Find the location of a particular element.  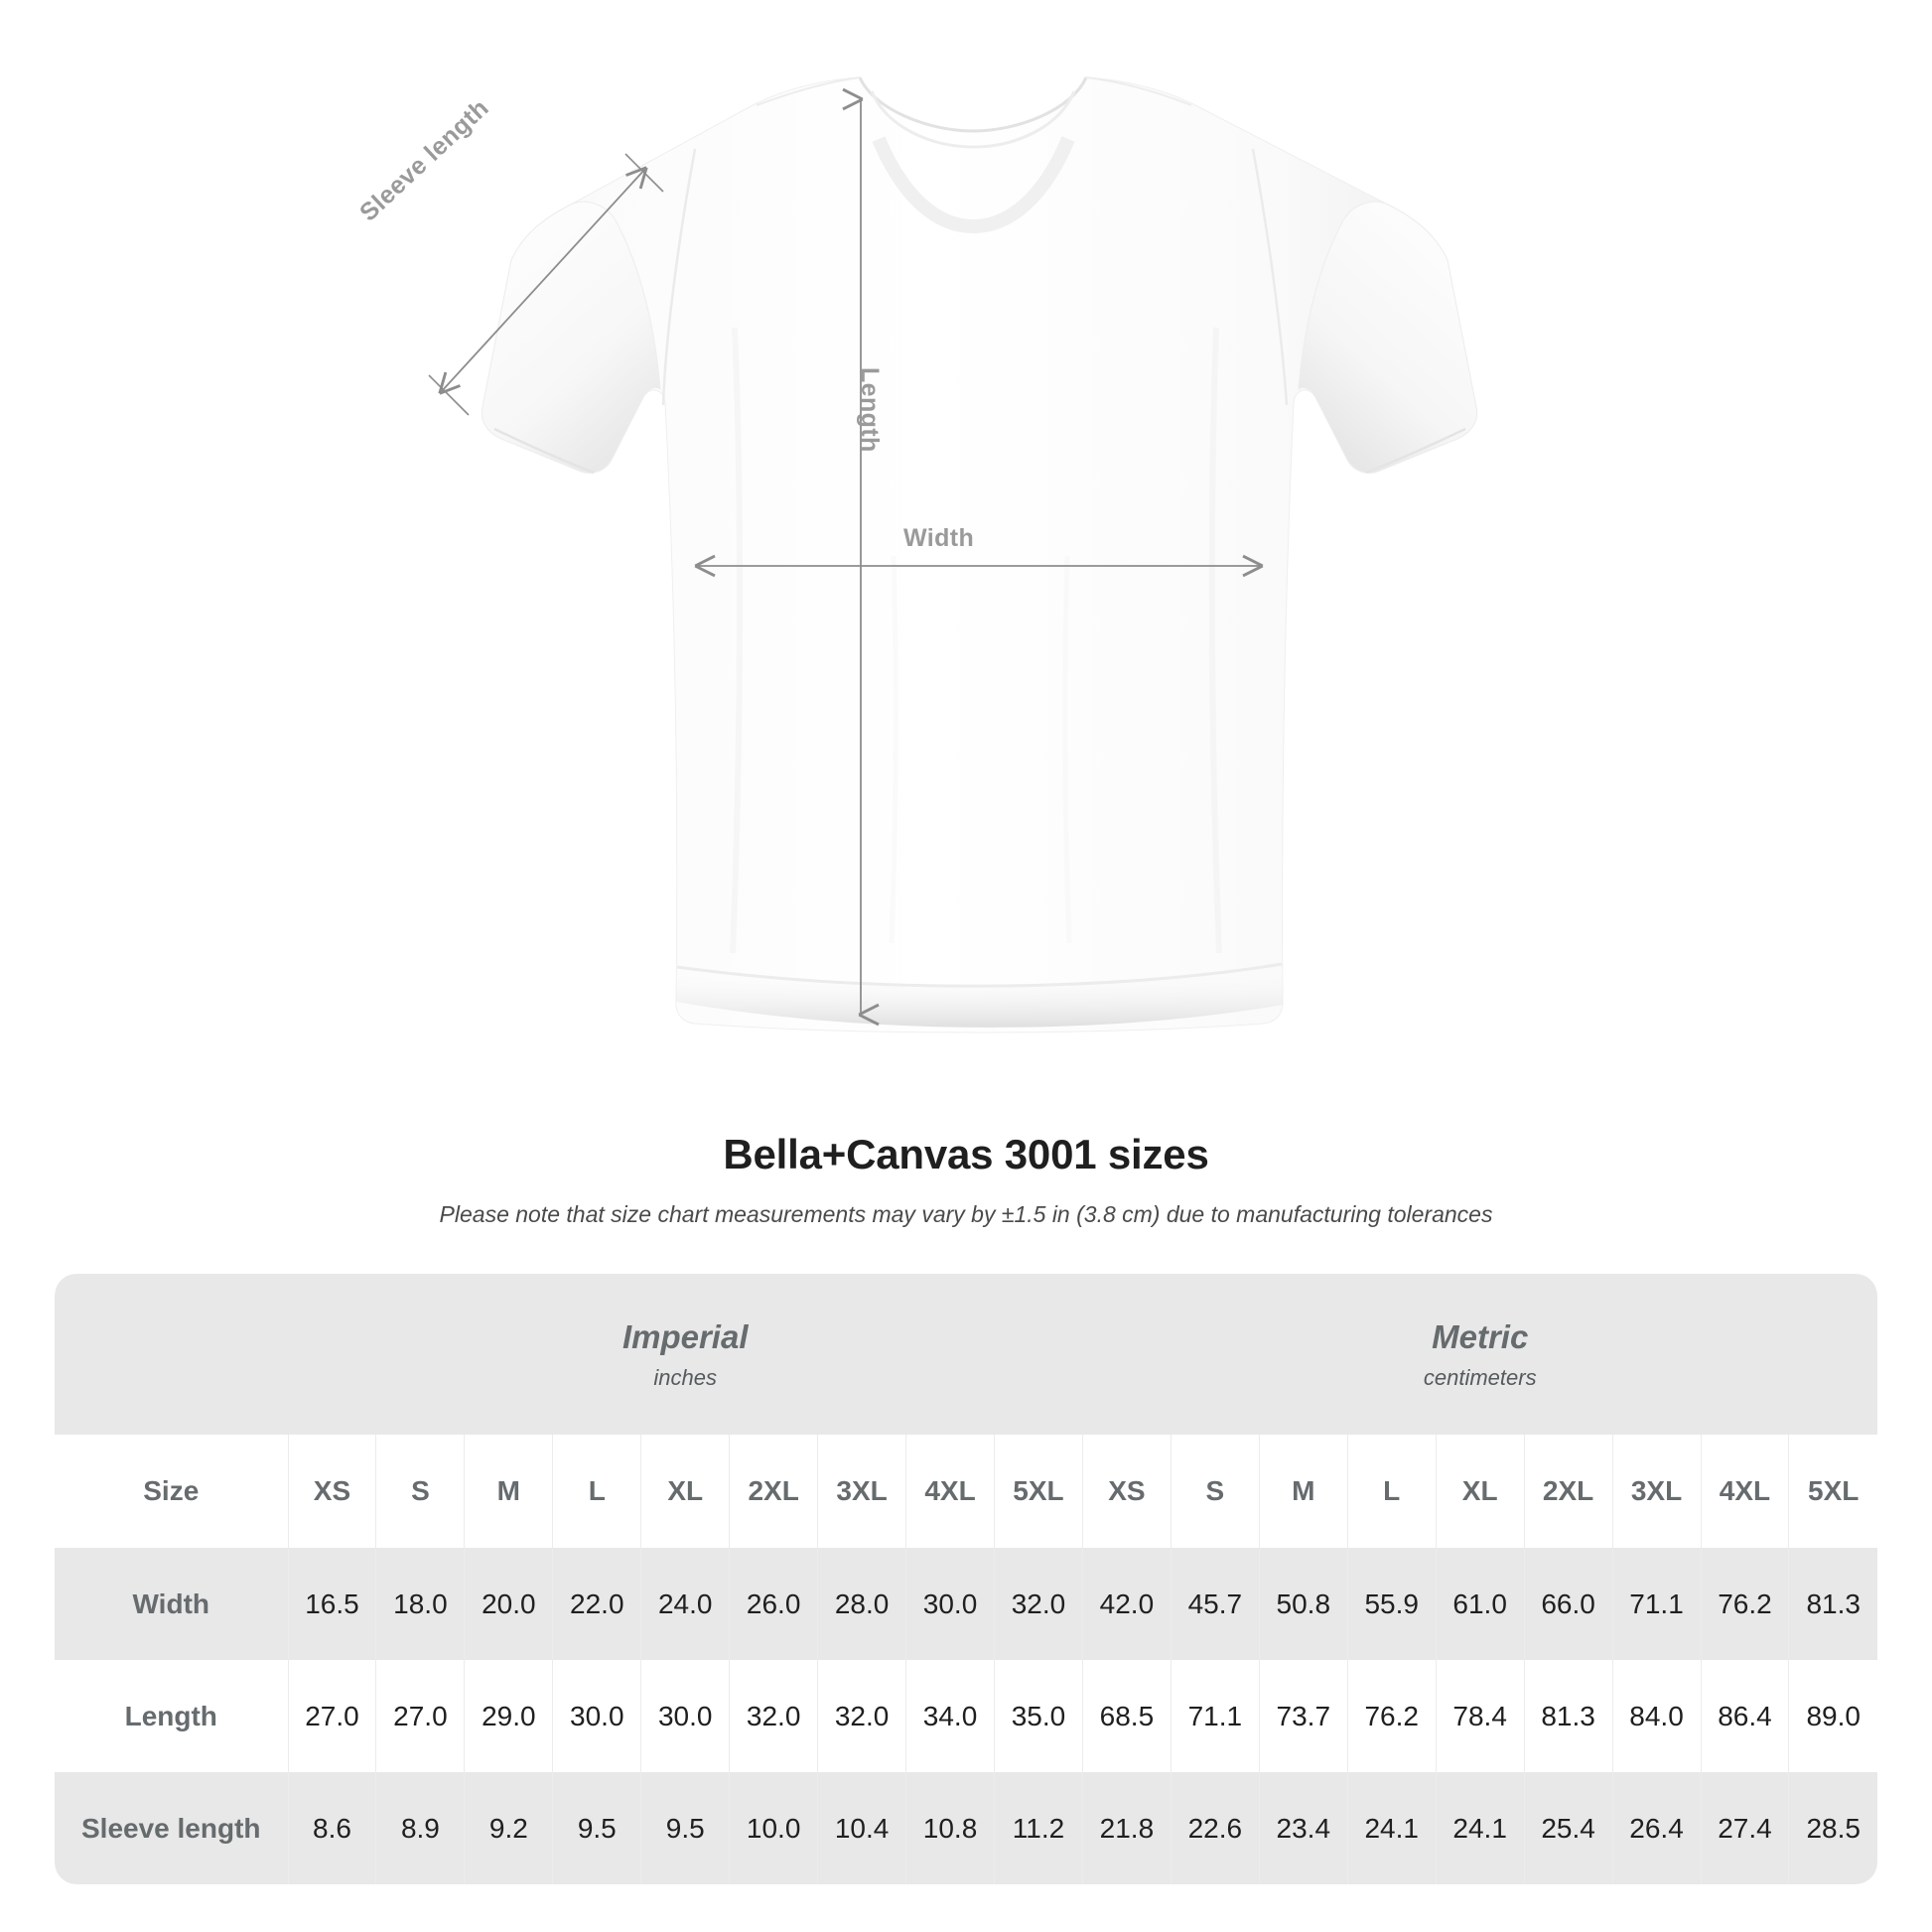

measurement-cell: 28.0 is located at coordinates (861, 1604).